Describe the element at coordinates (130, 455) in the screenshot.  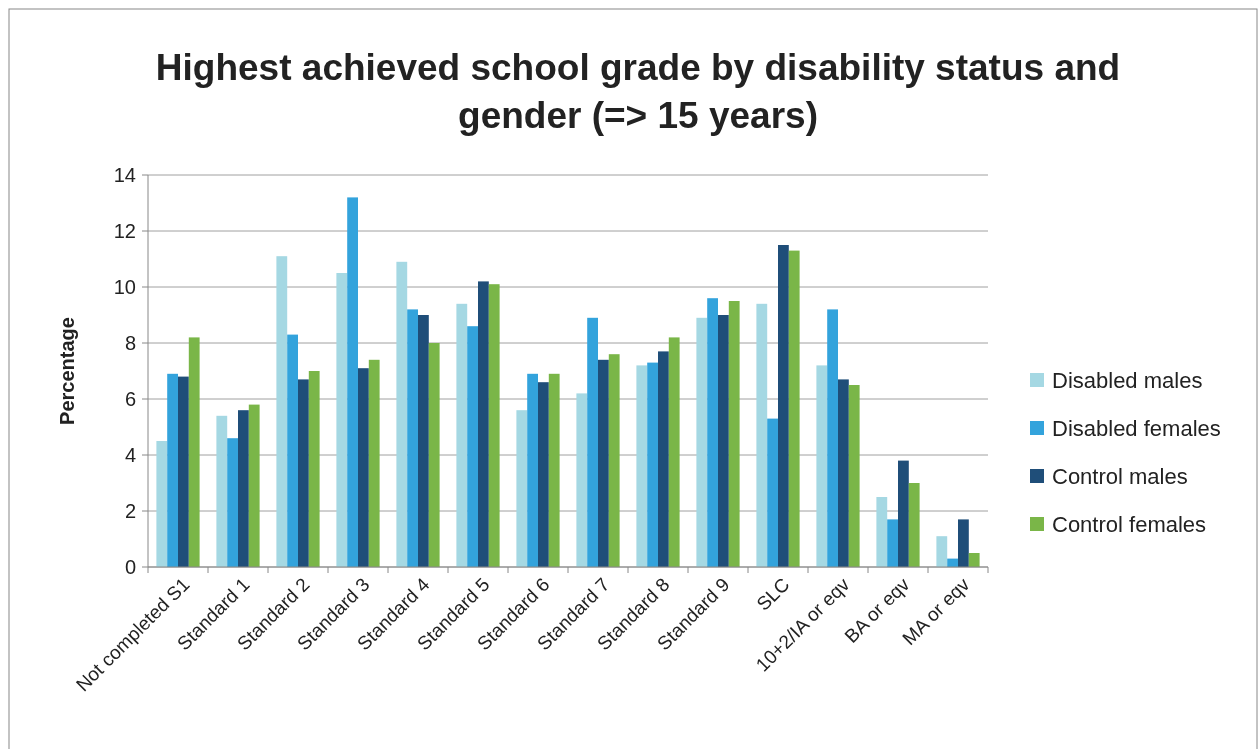
I see `y-tick-label: 4` at that location.